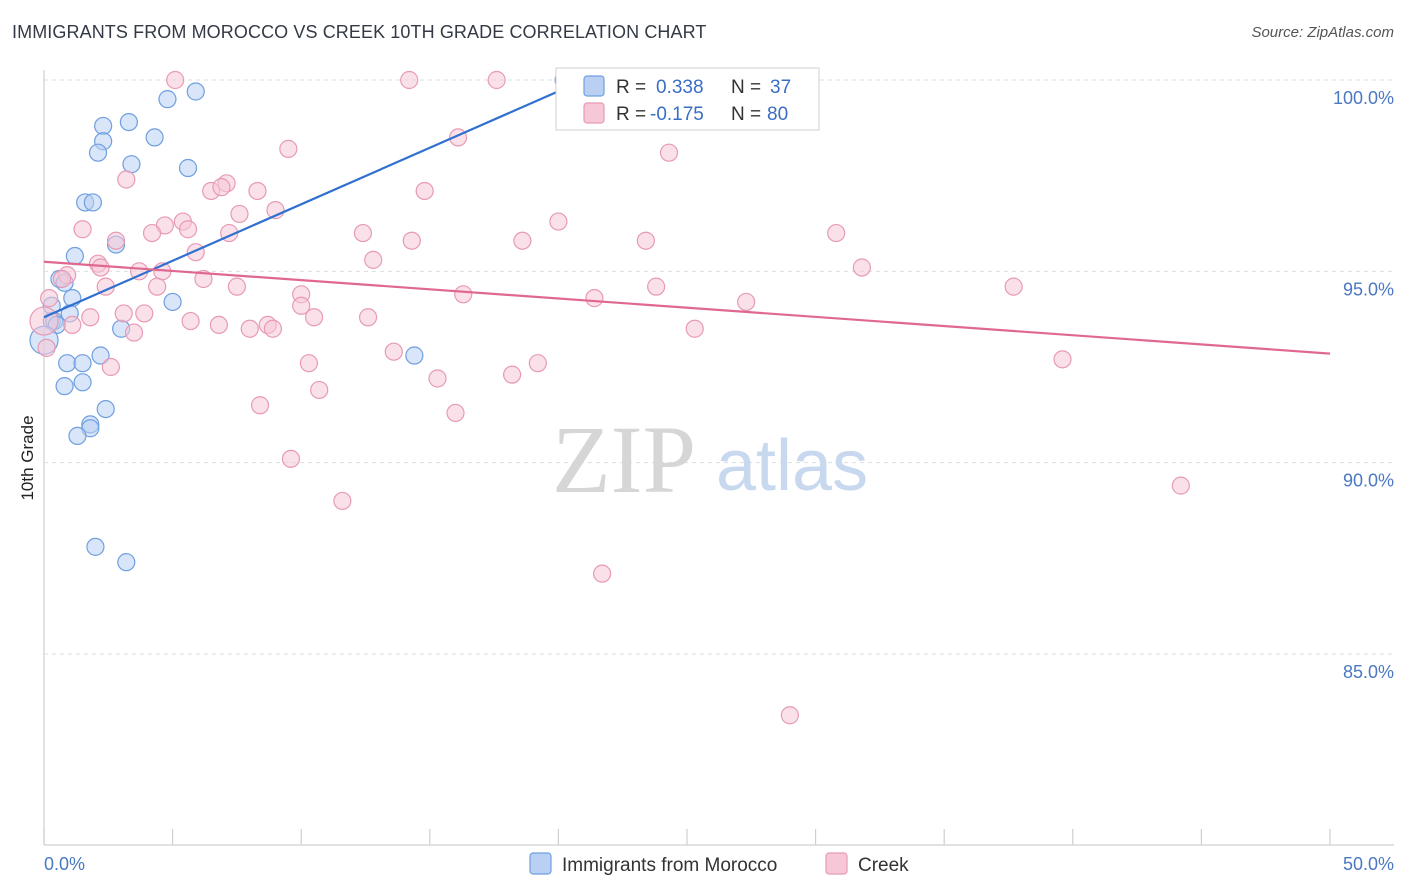 This screenshot has height=892, width=1406. What do you see at coordinates (1368, 289) in the screenshot?
I see `y-tick-label-95: 95.0%` at bounding box center [1368, 289].